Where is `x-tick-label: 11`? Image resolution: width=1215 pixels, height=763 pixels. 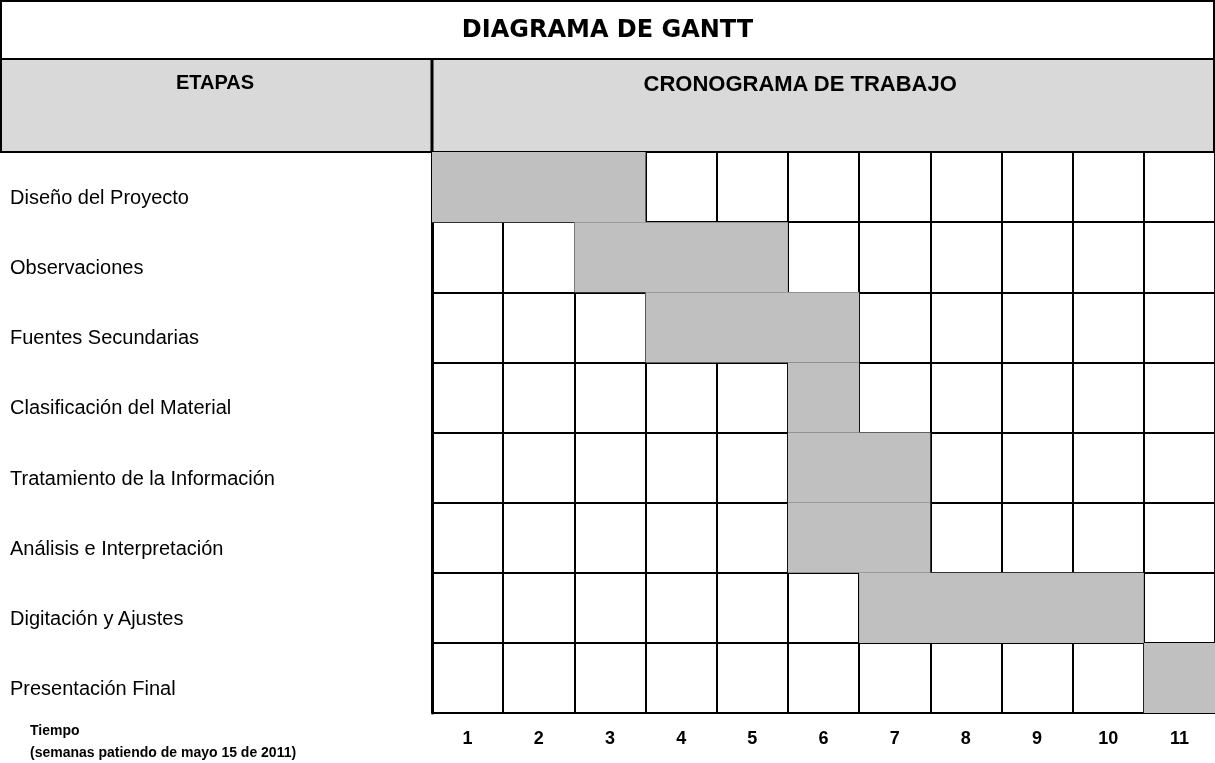 x-tick-label: 11 is located at coordinates (1179, 738).